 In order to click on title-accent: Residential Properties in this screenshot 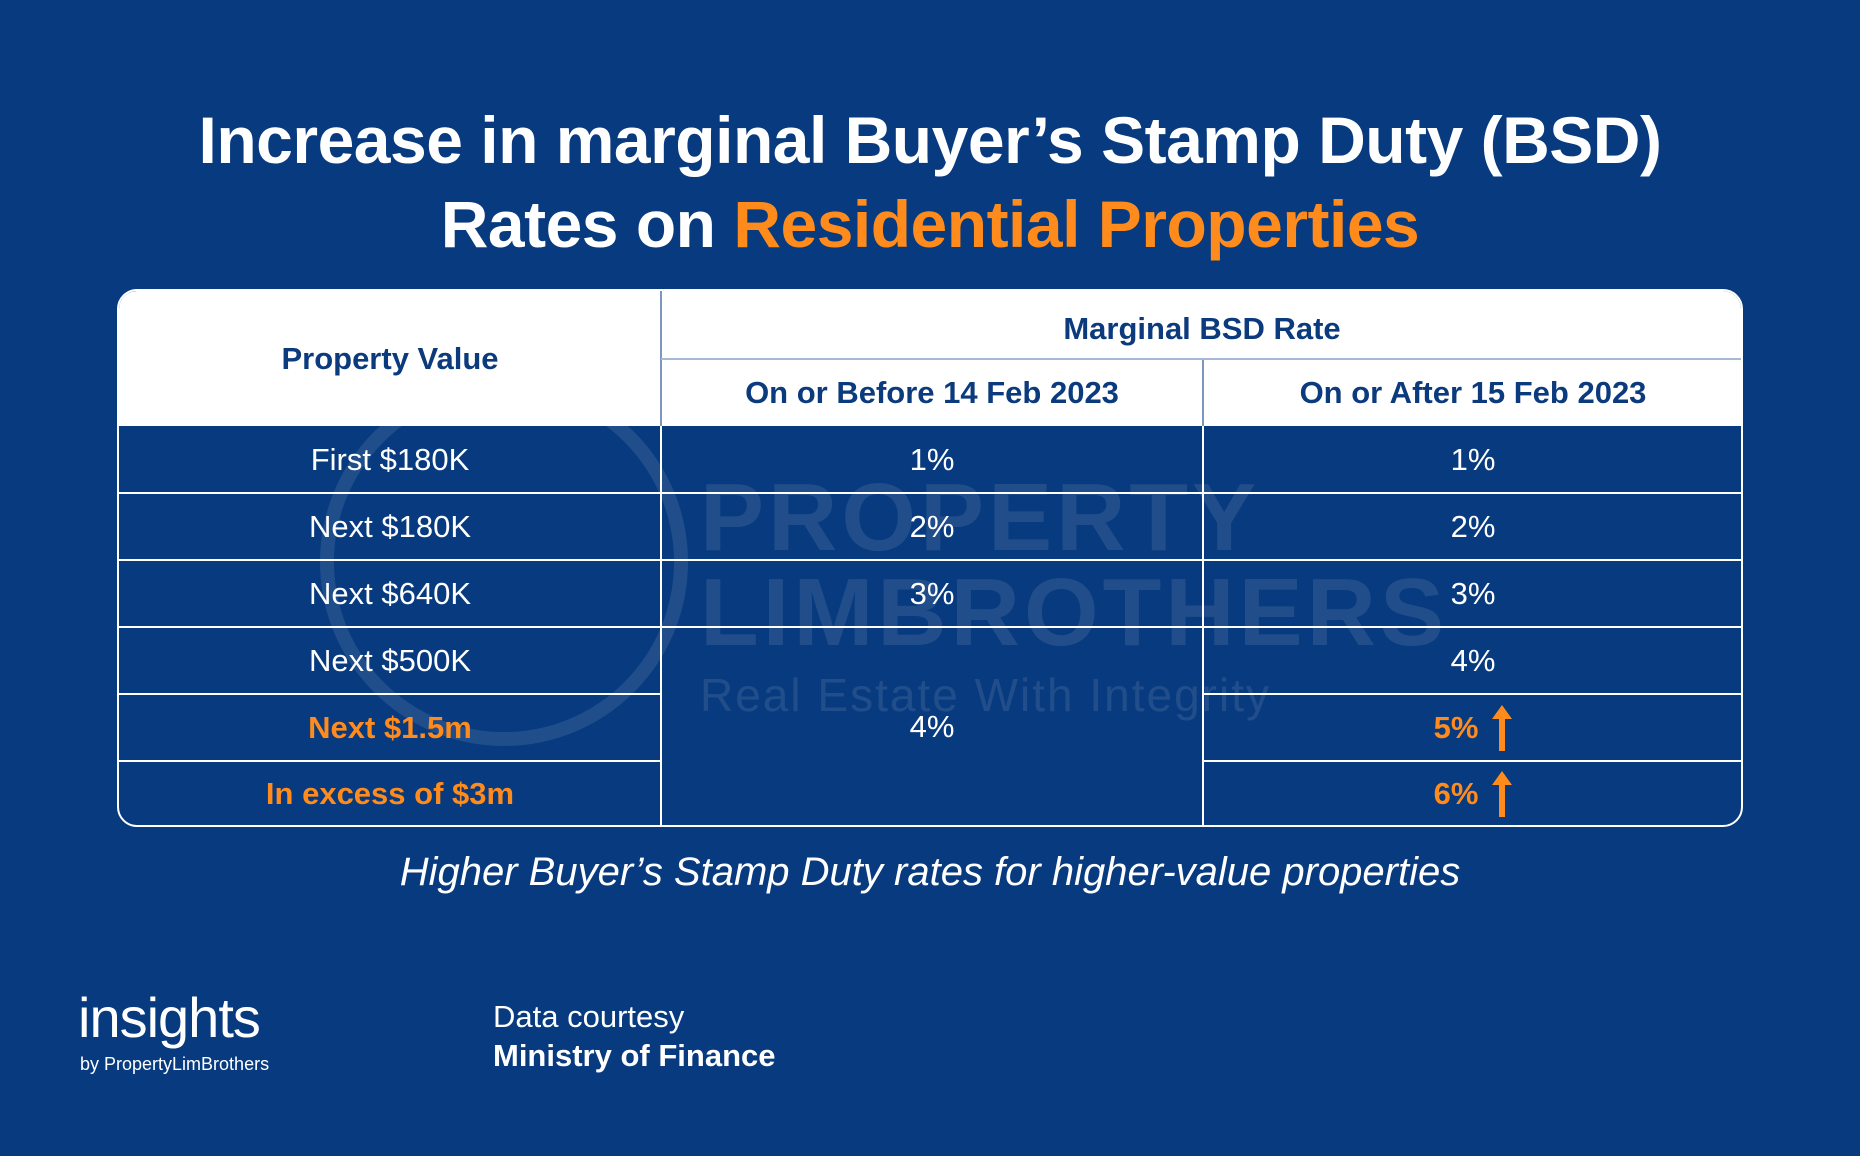, I will do `click(1076, 224)`.